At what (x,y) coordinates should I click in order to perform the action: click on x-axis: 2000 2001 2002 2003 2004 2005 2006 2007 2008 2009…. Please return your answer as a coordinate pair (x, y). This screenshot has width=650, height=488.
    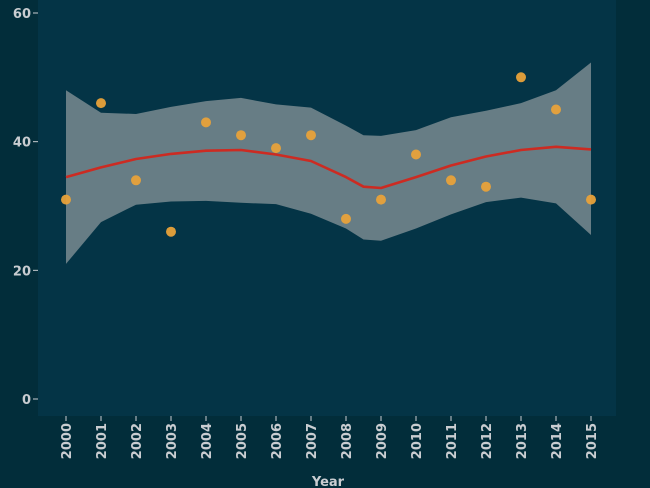
    Looking at the image, I should click on (330, 437).